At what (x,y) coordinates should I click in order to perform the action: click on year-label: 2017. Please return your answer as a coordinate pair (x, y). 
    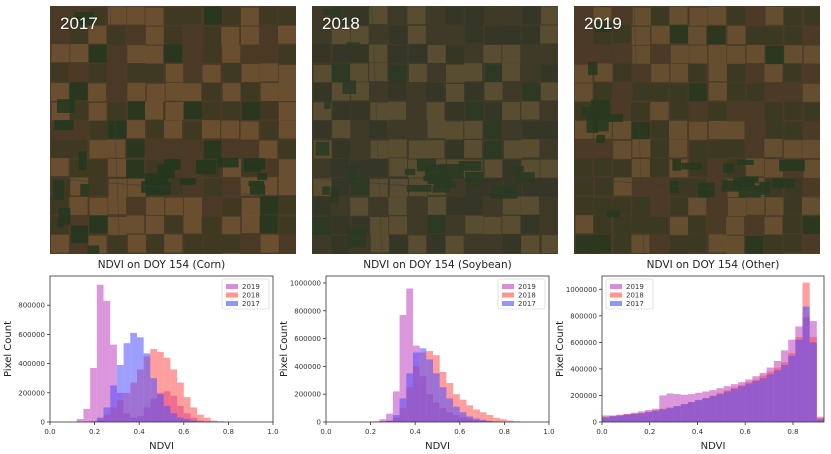
    Looking at the image, I should click on (79, 23).